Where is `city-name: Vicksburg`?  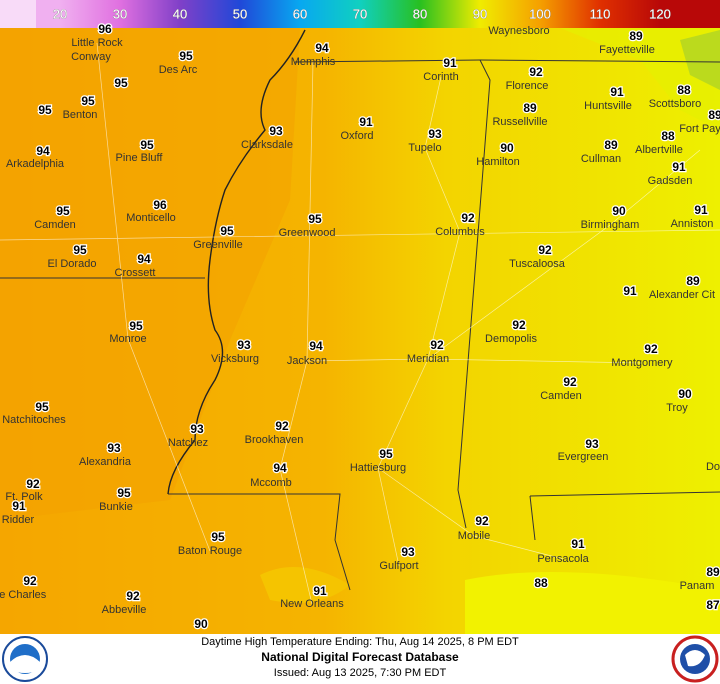 city-name: Vicksburg is located at coordinates (235, 359).